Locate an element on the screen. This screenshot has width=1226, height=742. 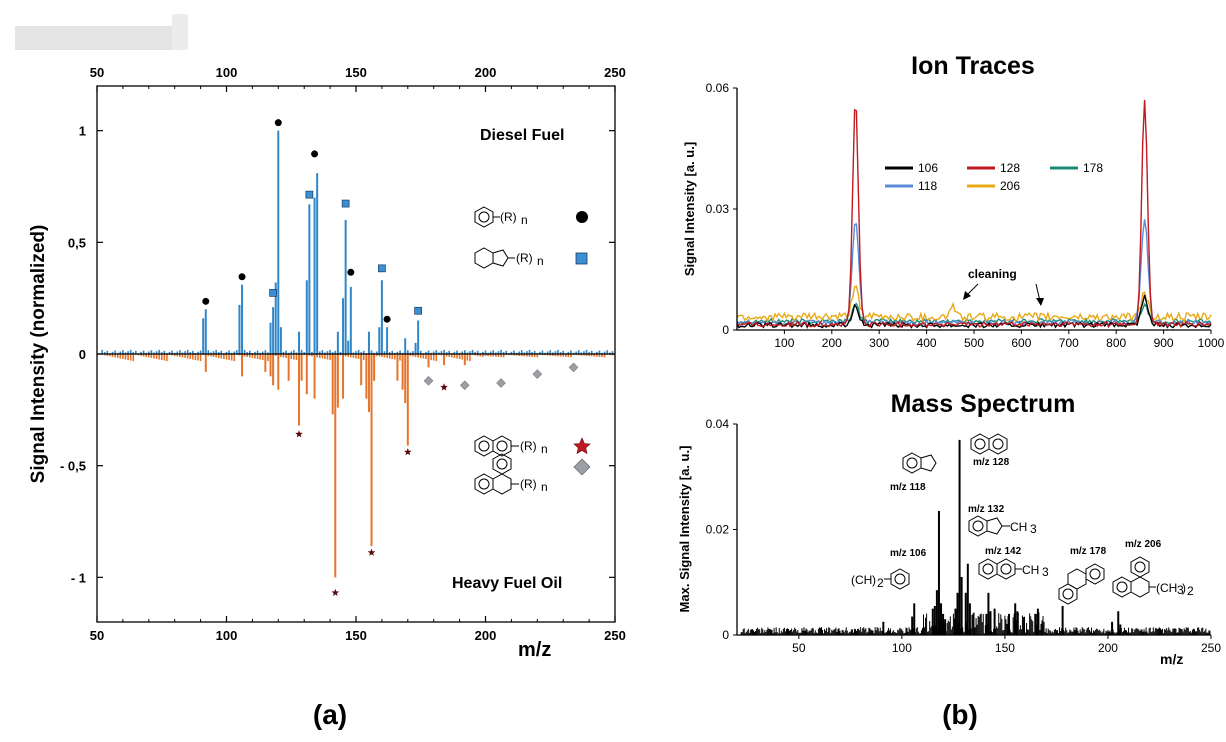
legend-indane-label: (R) is located at coordinates (524, 258).